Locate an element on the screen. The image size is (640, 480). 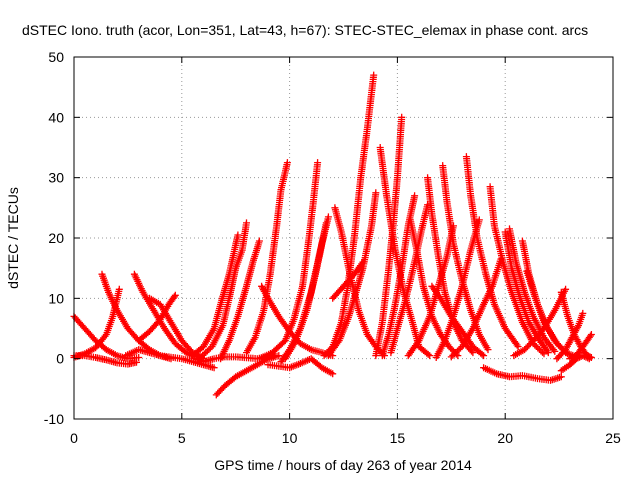
x-axis-label: GPS time / hours of day 263 of year 2014 is located at coordinates (343, 465).